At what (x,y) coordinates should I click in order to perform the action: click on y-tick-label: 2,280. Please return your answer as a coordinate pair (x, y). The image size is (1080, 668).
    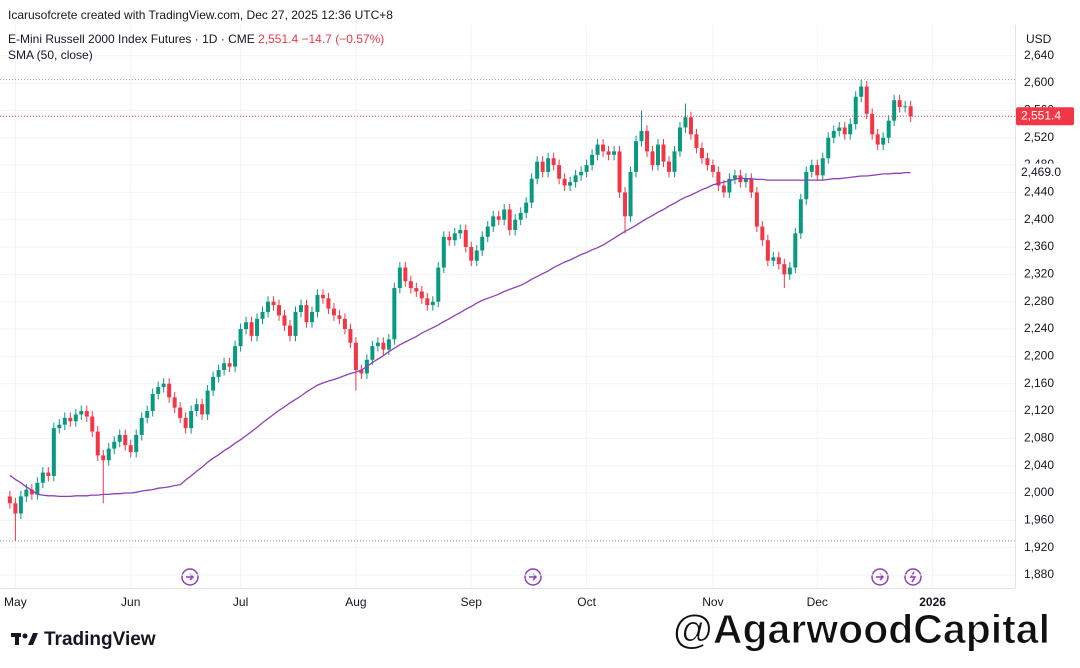
    Looking at the image, I should click on (1039, 301).